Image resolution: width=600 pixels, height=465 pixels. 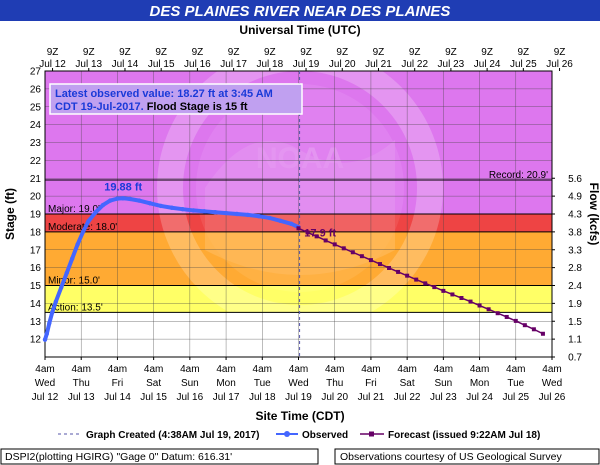 I want to click on bottom-tick-day-7: Wed, so click(x=298, y=383).